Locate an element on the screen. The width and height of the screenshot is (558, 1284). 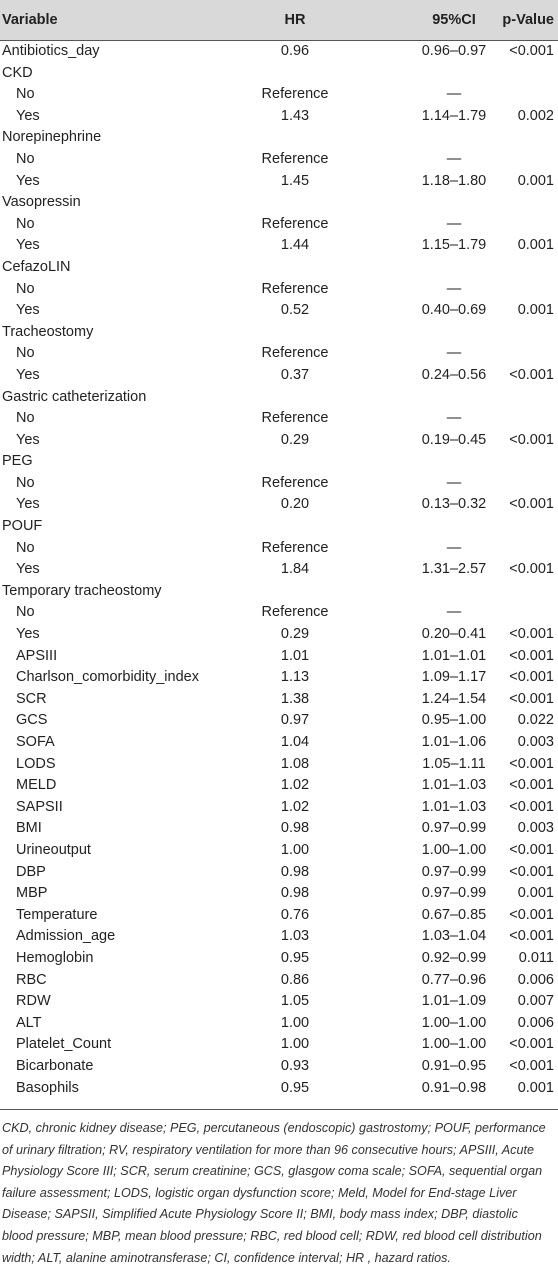
table-row: Norepinephrine is located at coordinates (279, 138).